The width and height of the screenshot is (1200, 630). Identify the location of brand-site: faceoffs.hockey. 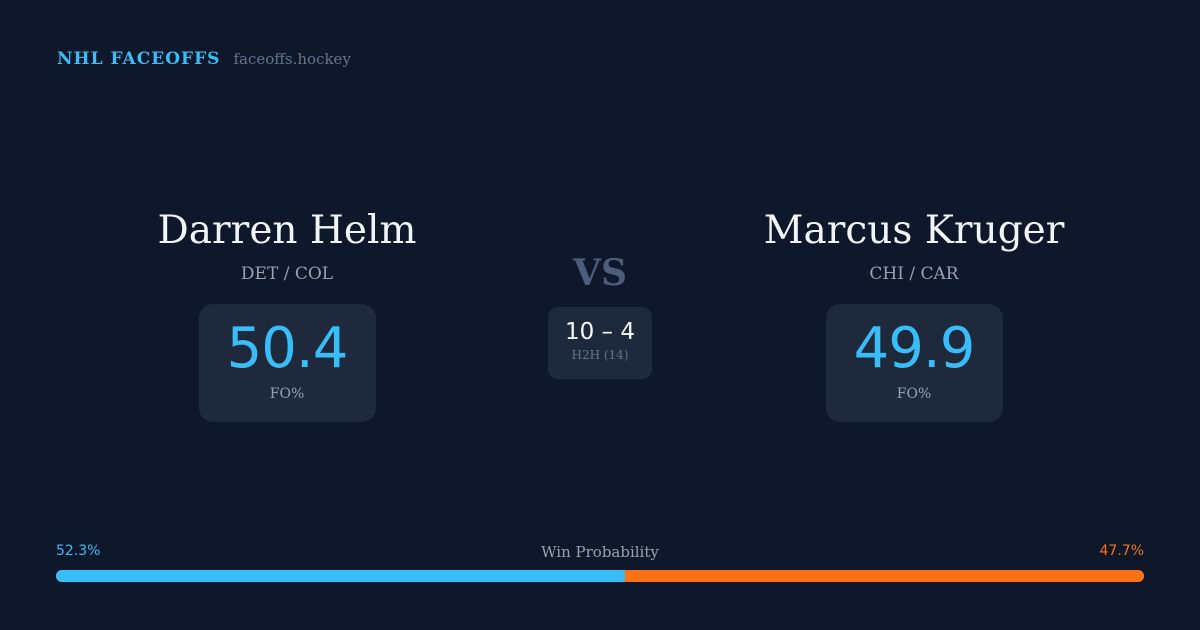
(292, 59).